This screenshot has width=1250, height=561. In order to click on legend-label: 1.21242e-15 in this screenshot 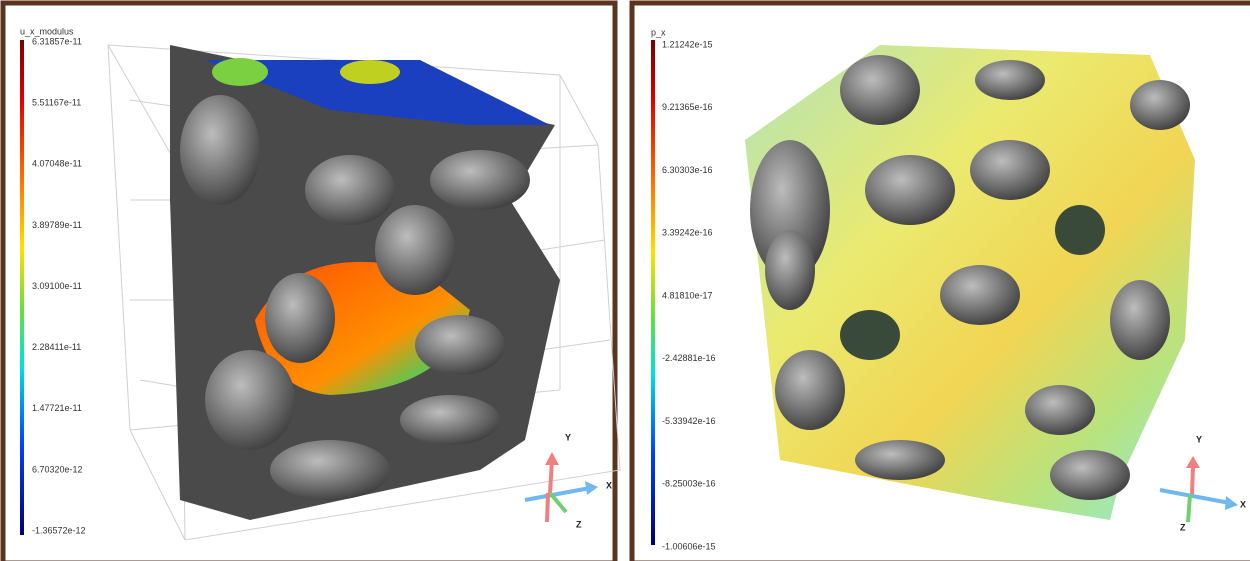, I will do `click(687, 44)`.